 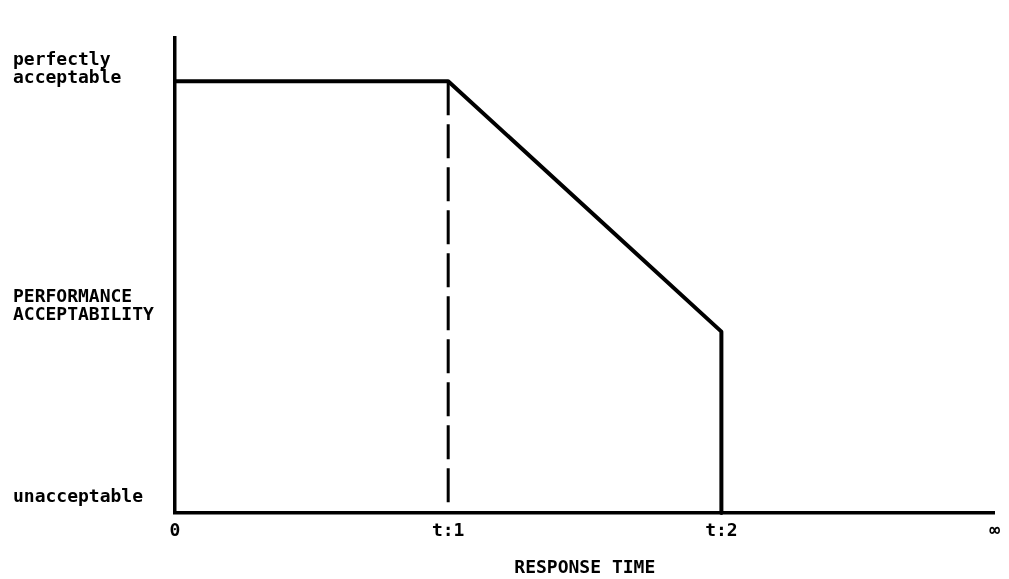 What do you see at coordinates (78, 495) in the screenshot?
I see `text: unacceptable` at bounding box center [78, 495].